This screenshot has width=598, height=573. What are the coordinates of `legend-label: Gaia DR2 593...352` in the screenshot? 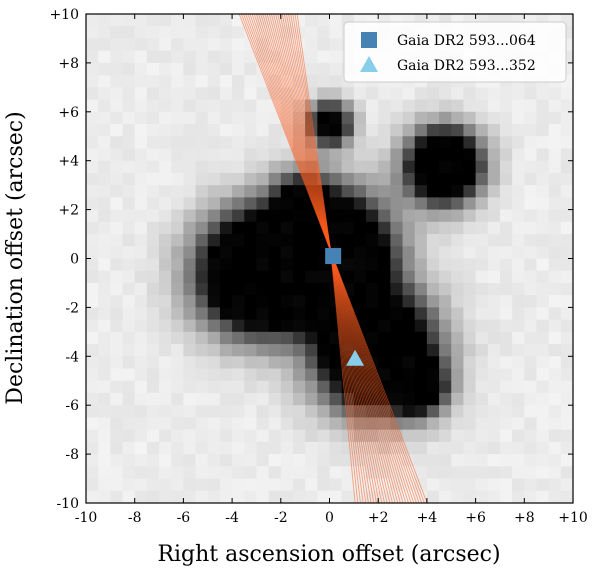 It's located at (466, 66).